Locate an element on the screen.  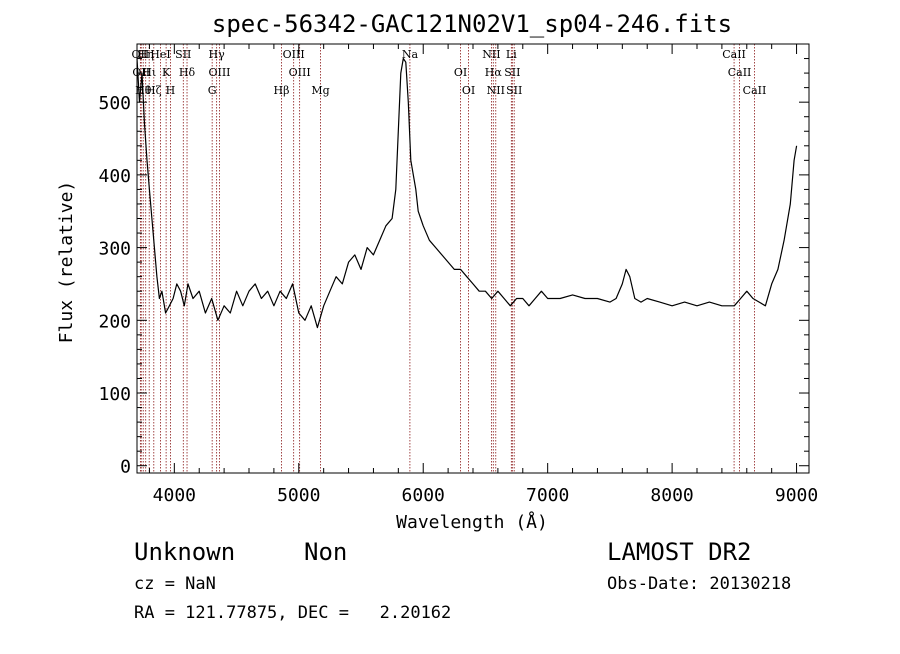
line-label-21: NII is located at coordinates (491, 54).